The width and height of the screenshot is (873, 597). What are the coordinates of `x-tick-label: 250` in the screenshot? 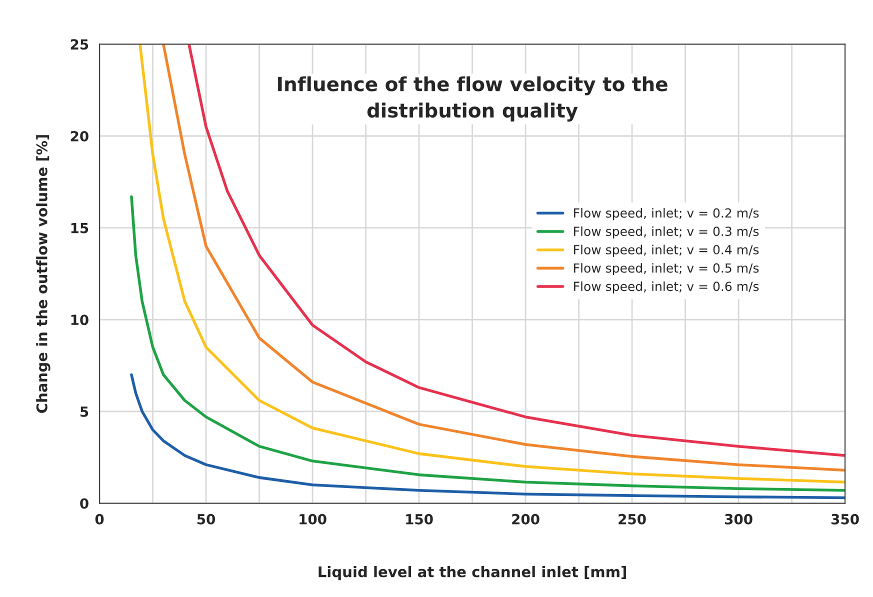 It's located at (632, 519).